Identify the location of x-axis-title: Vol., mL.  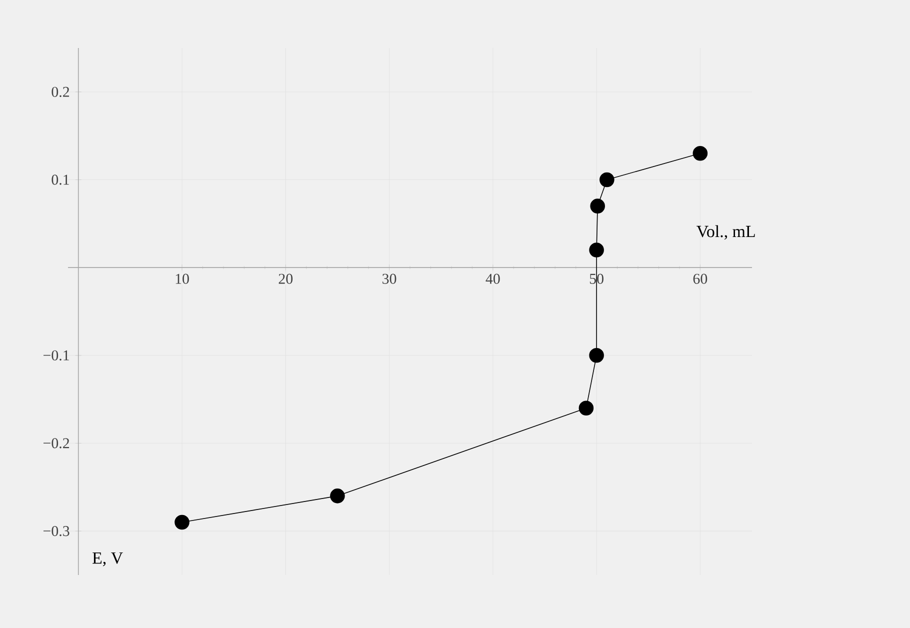
(725, 232).